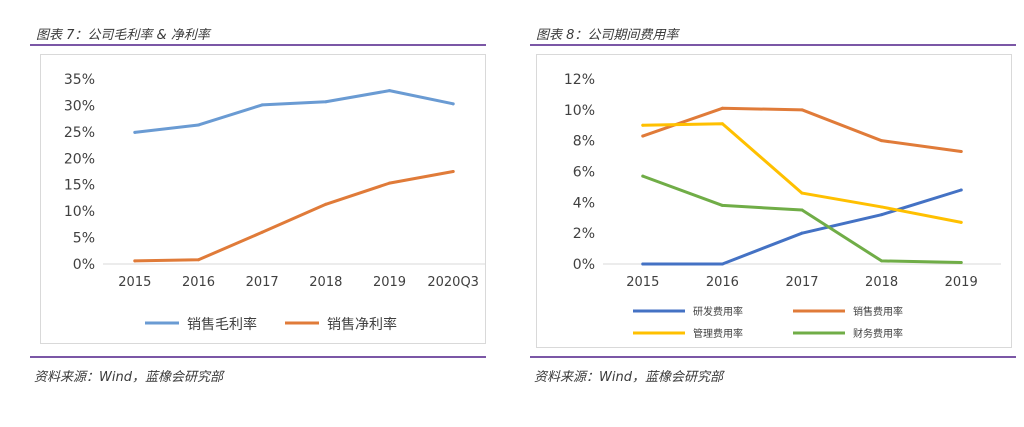 The height and width of the screenshot is (427, 1024). I want to click on legend-label: 销售净利率, so click(362, 324).